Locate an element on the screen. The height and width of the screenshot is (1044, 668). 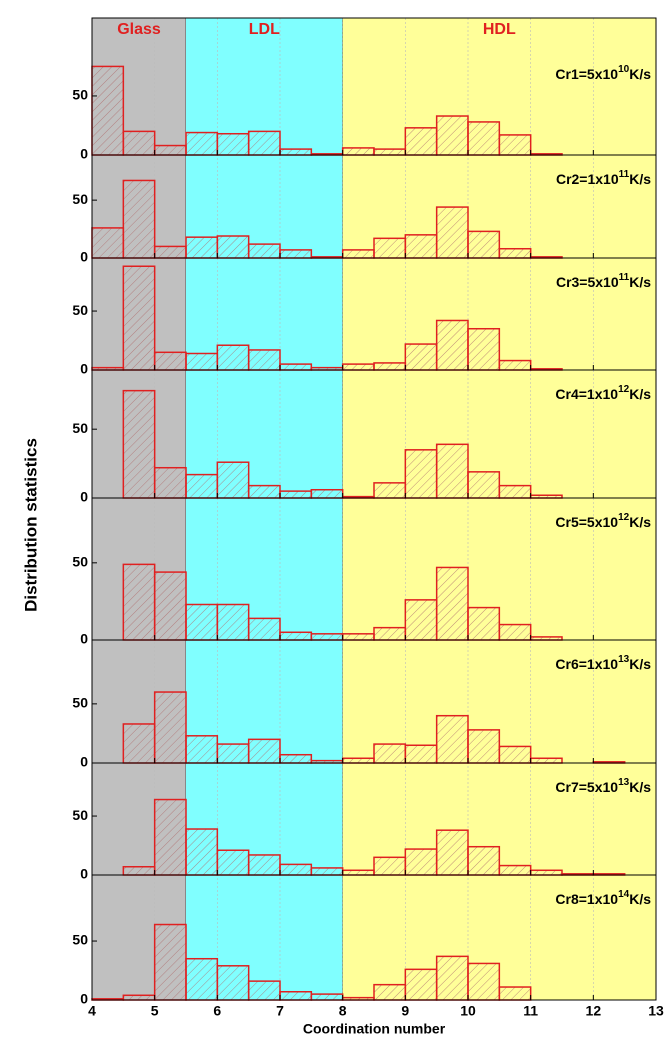
x-tick-label: 7 is located at coordinates (280, 1011).